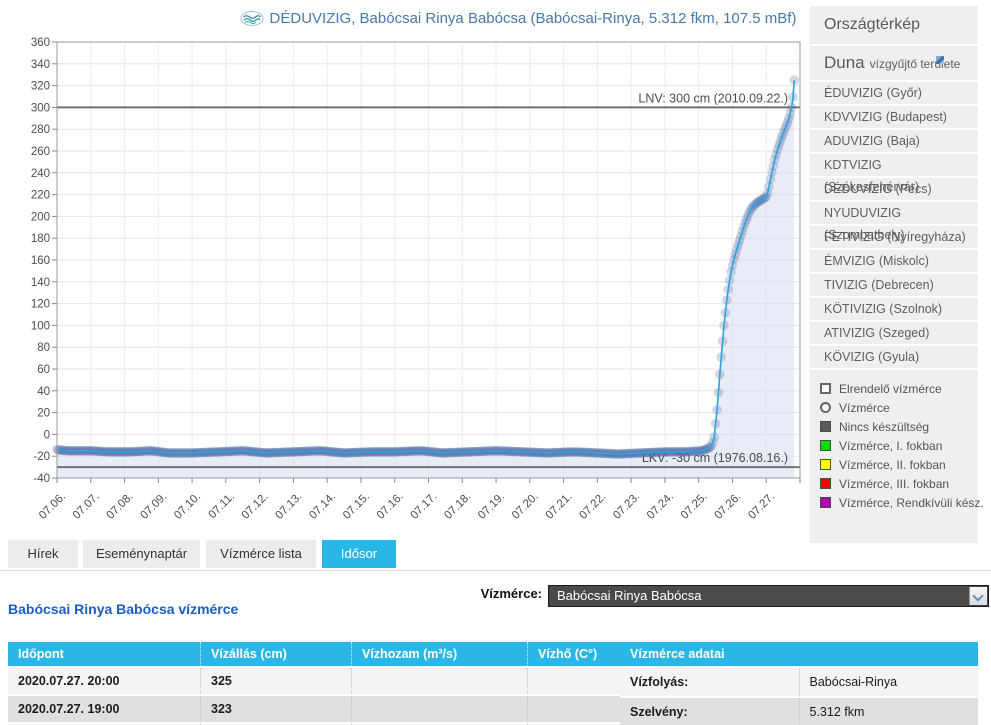 This screenshot has width=991, height=725. What do you see at coordinates (915, 64) in the screenshot?
I see `basin-suffix: vízgyűjtő területe` at bounding box center [915, 64].